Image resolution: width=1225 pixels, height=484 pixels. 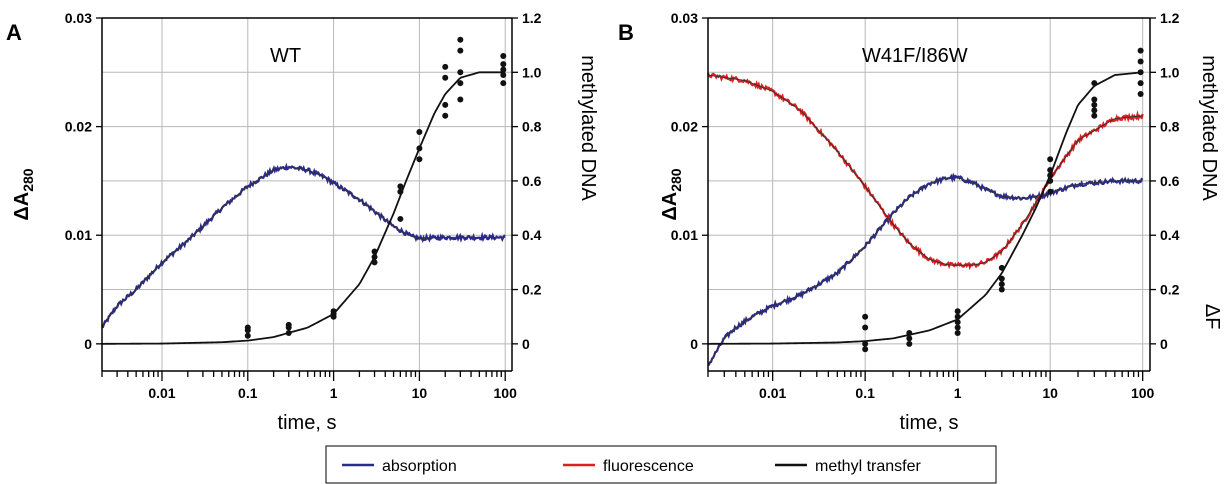 I want to click on panel-letter: A, so click(x=14, y=32).